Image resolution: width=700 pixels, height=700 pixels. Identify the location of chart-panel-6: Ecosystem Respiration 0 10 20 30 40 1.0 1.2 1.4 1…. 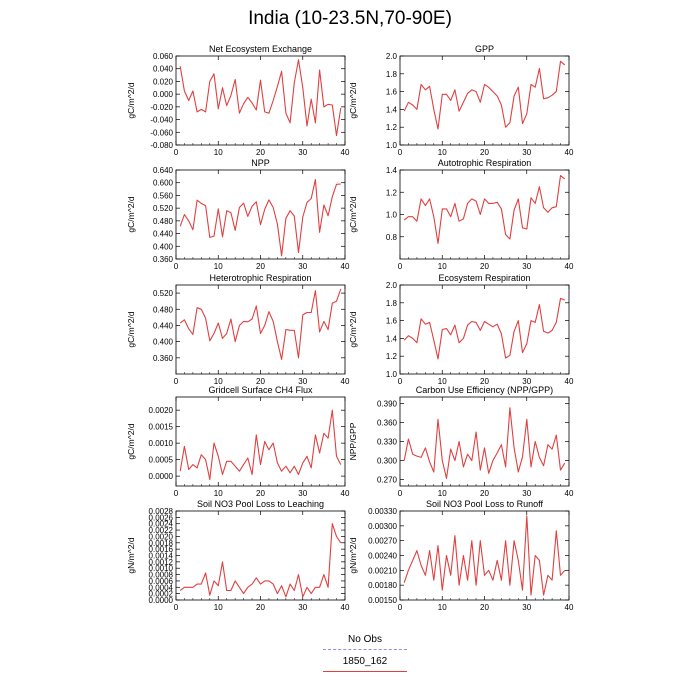
(461, 329).